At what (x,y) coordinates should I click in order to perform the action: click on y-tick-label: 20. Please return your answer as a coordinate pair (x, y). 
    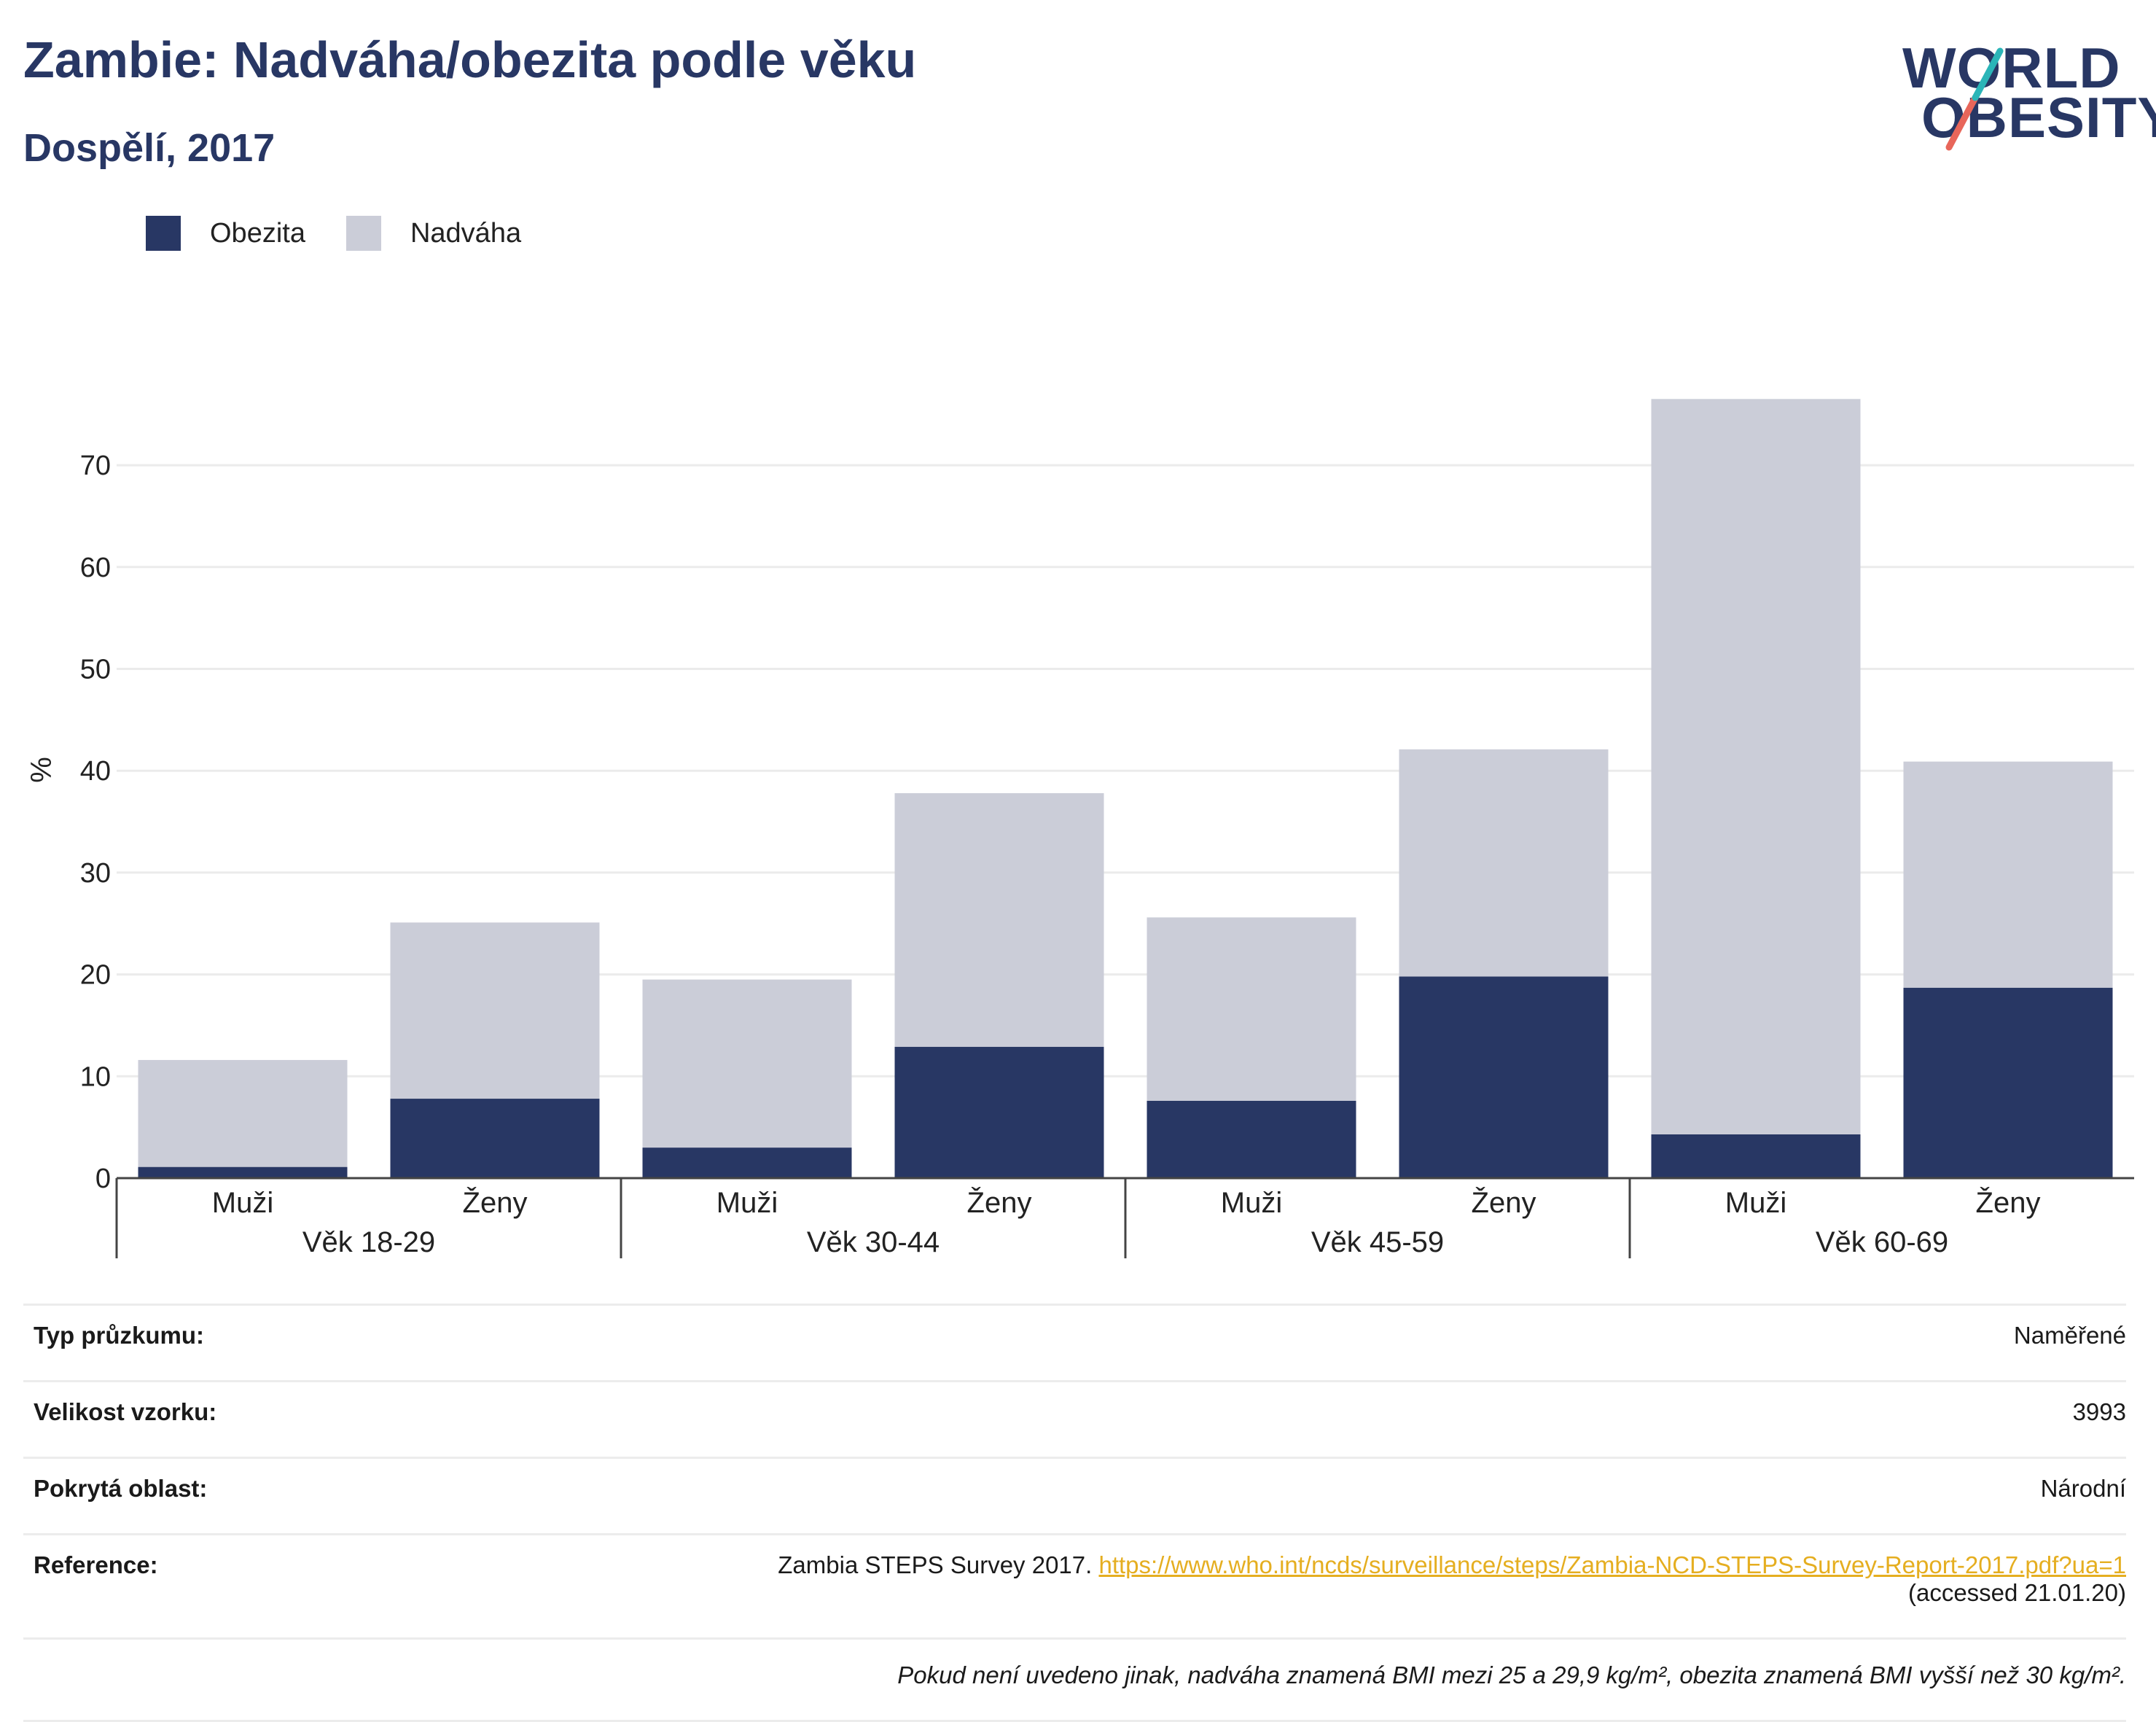
    Looking at the image, I should click on (96, 976).